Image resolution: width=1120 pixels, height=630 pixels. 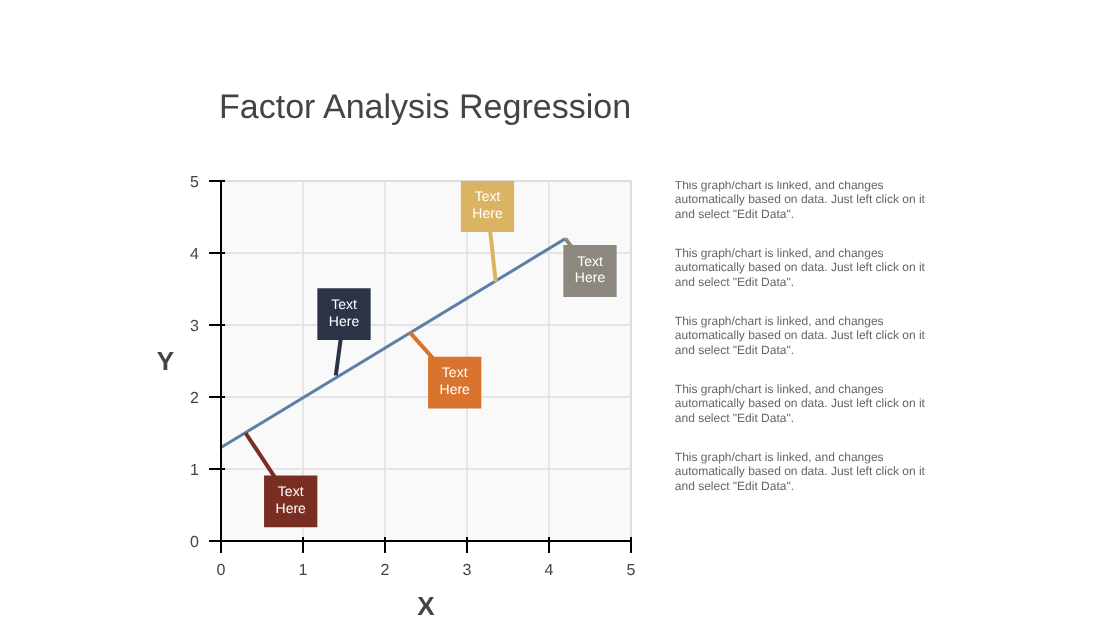 What do you see at coordinates (195, 254) in the screenshot?
I see `y-tick-label: 4` at bounding box center [195, 254].